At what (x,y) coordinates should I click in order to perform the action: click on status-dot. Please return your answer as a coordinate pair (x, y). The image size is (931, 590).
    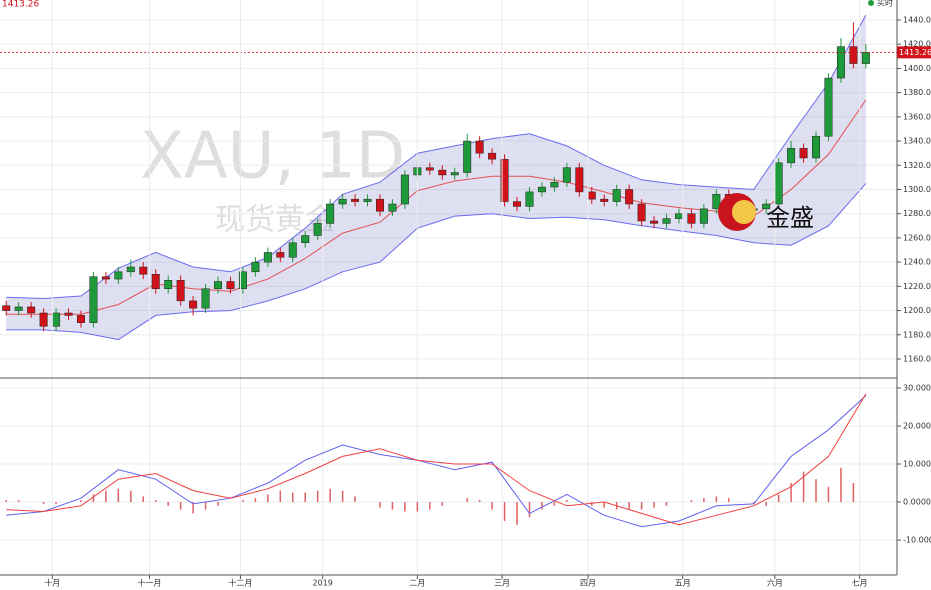
    Looking at the image, I should click on (871, 3).